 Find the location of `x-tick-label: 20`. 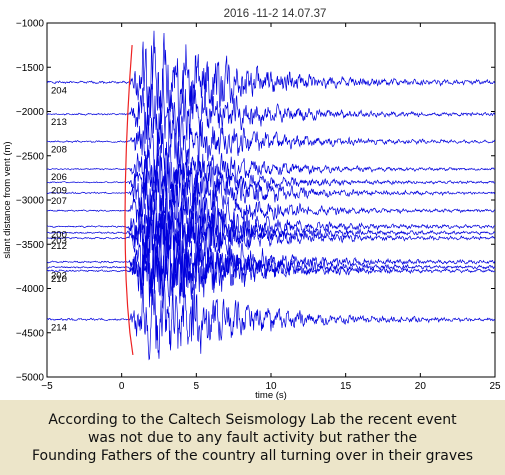

x-tick-label: 20 is located at coordinates (421, 386).